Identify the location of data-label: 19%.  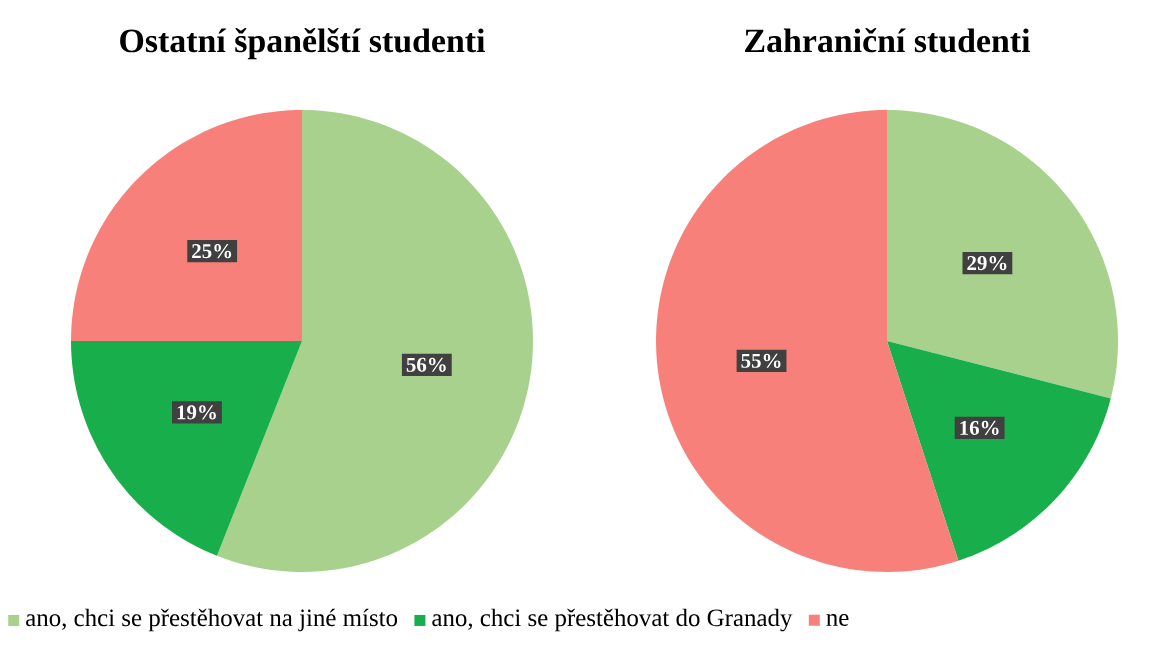
(196, 412).